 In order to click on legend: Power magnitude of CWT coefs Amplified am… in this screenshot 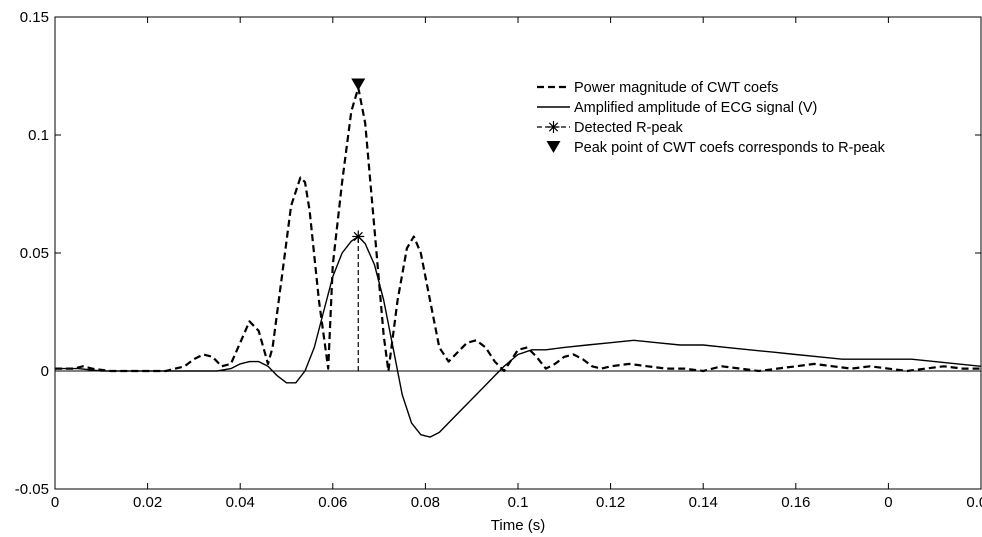, I will do `click(711, 118)`.